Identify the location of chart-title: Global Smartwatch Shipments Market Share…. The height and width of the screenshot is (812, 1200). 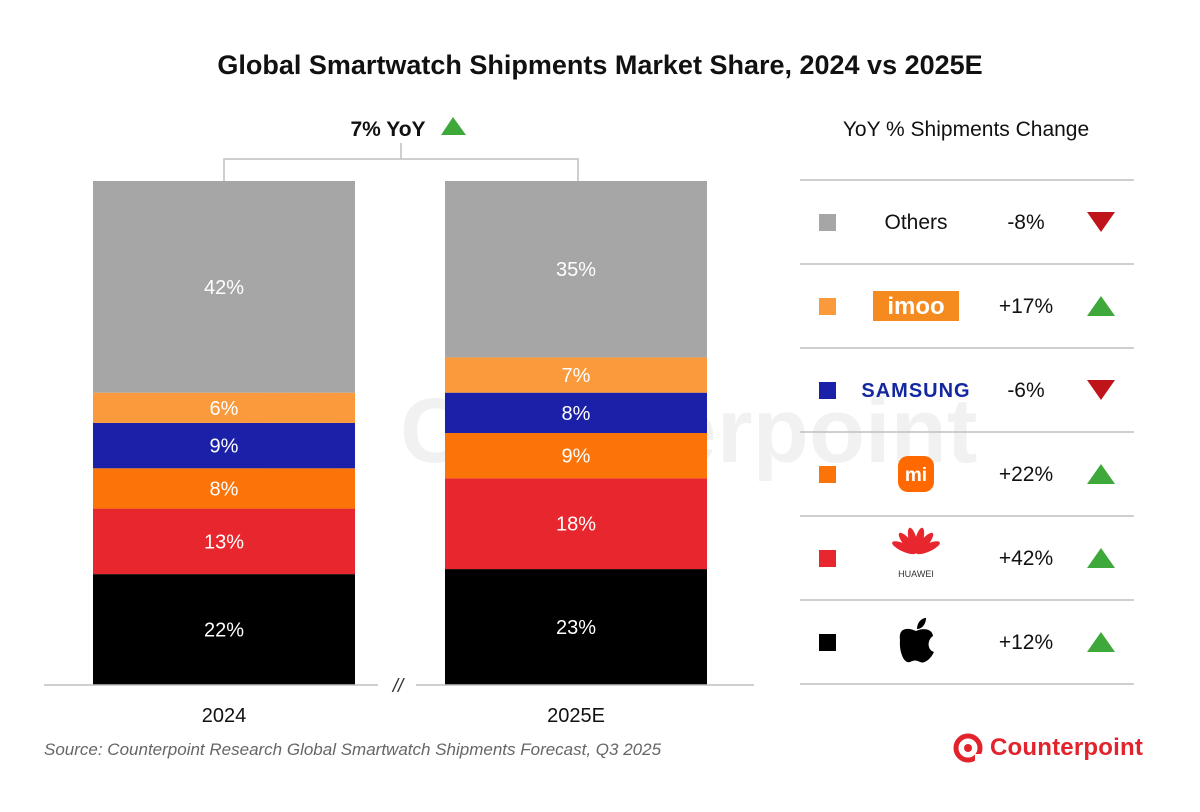
(600, 65).